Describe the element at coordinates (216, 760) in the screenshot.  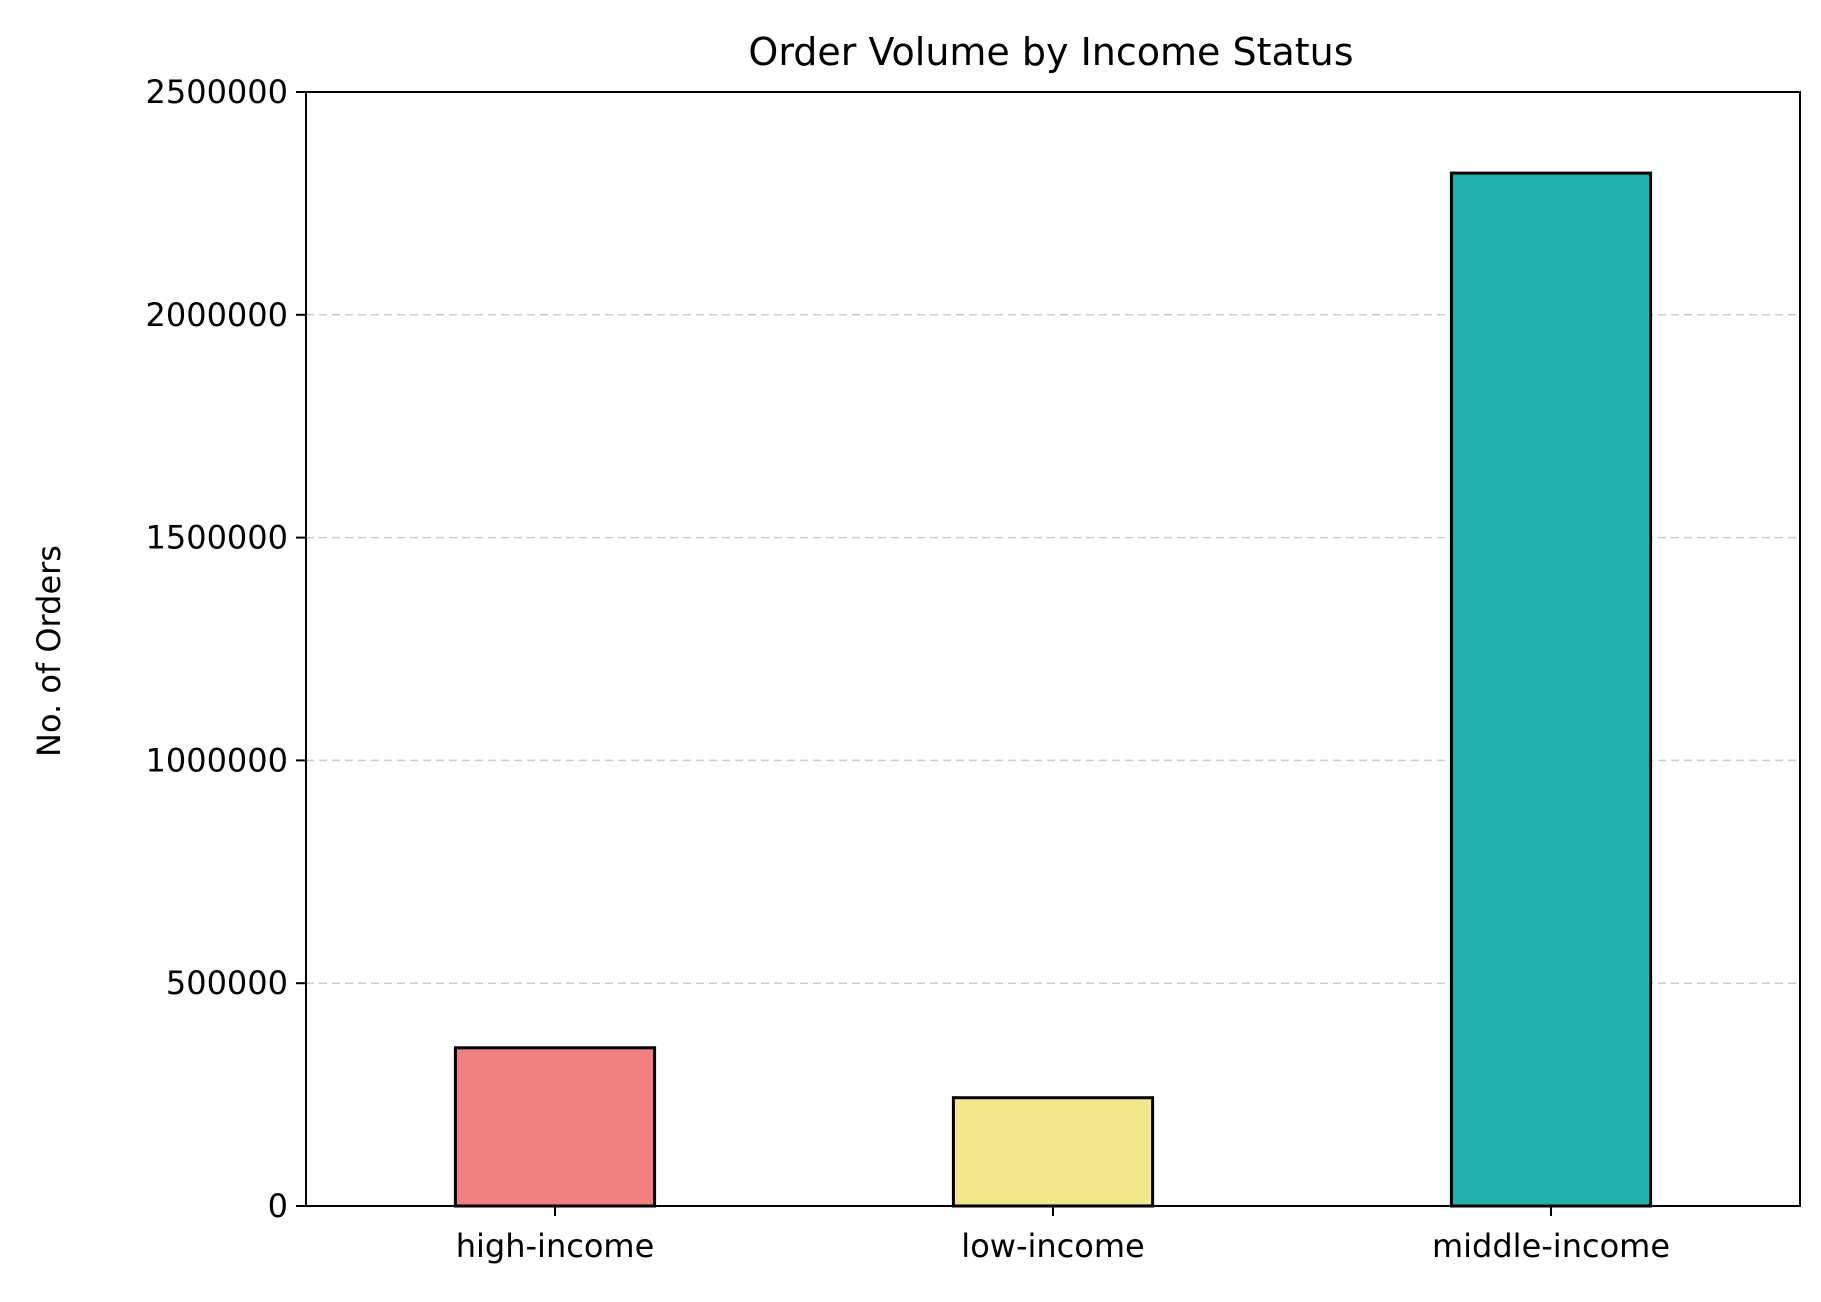
I see `y-tick-label-2: 1000000` at that location.